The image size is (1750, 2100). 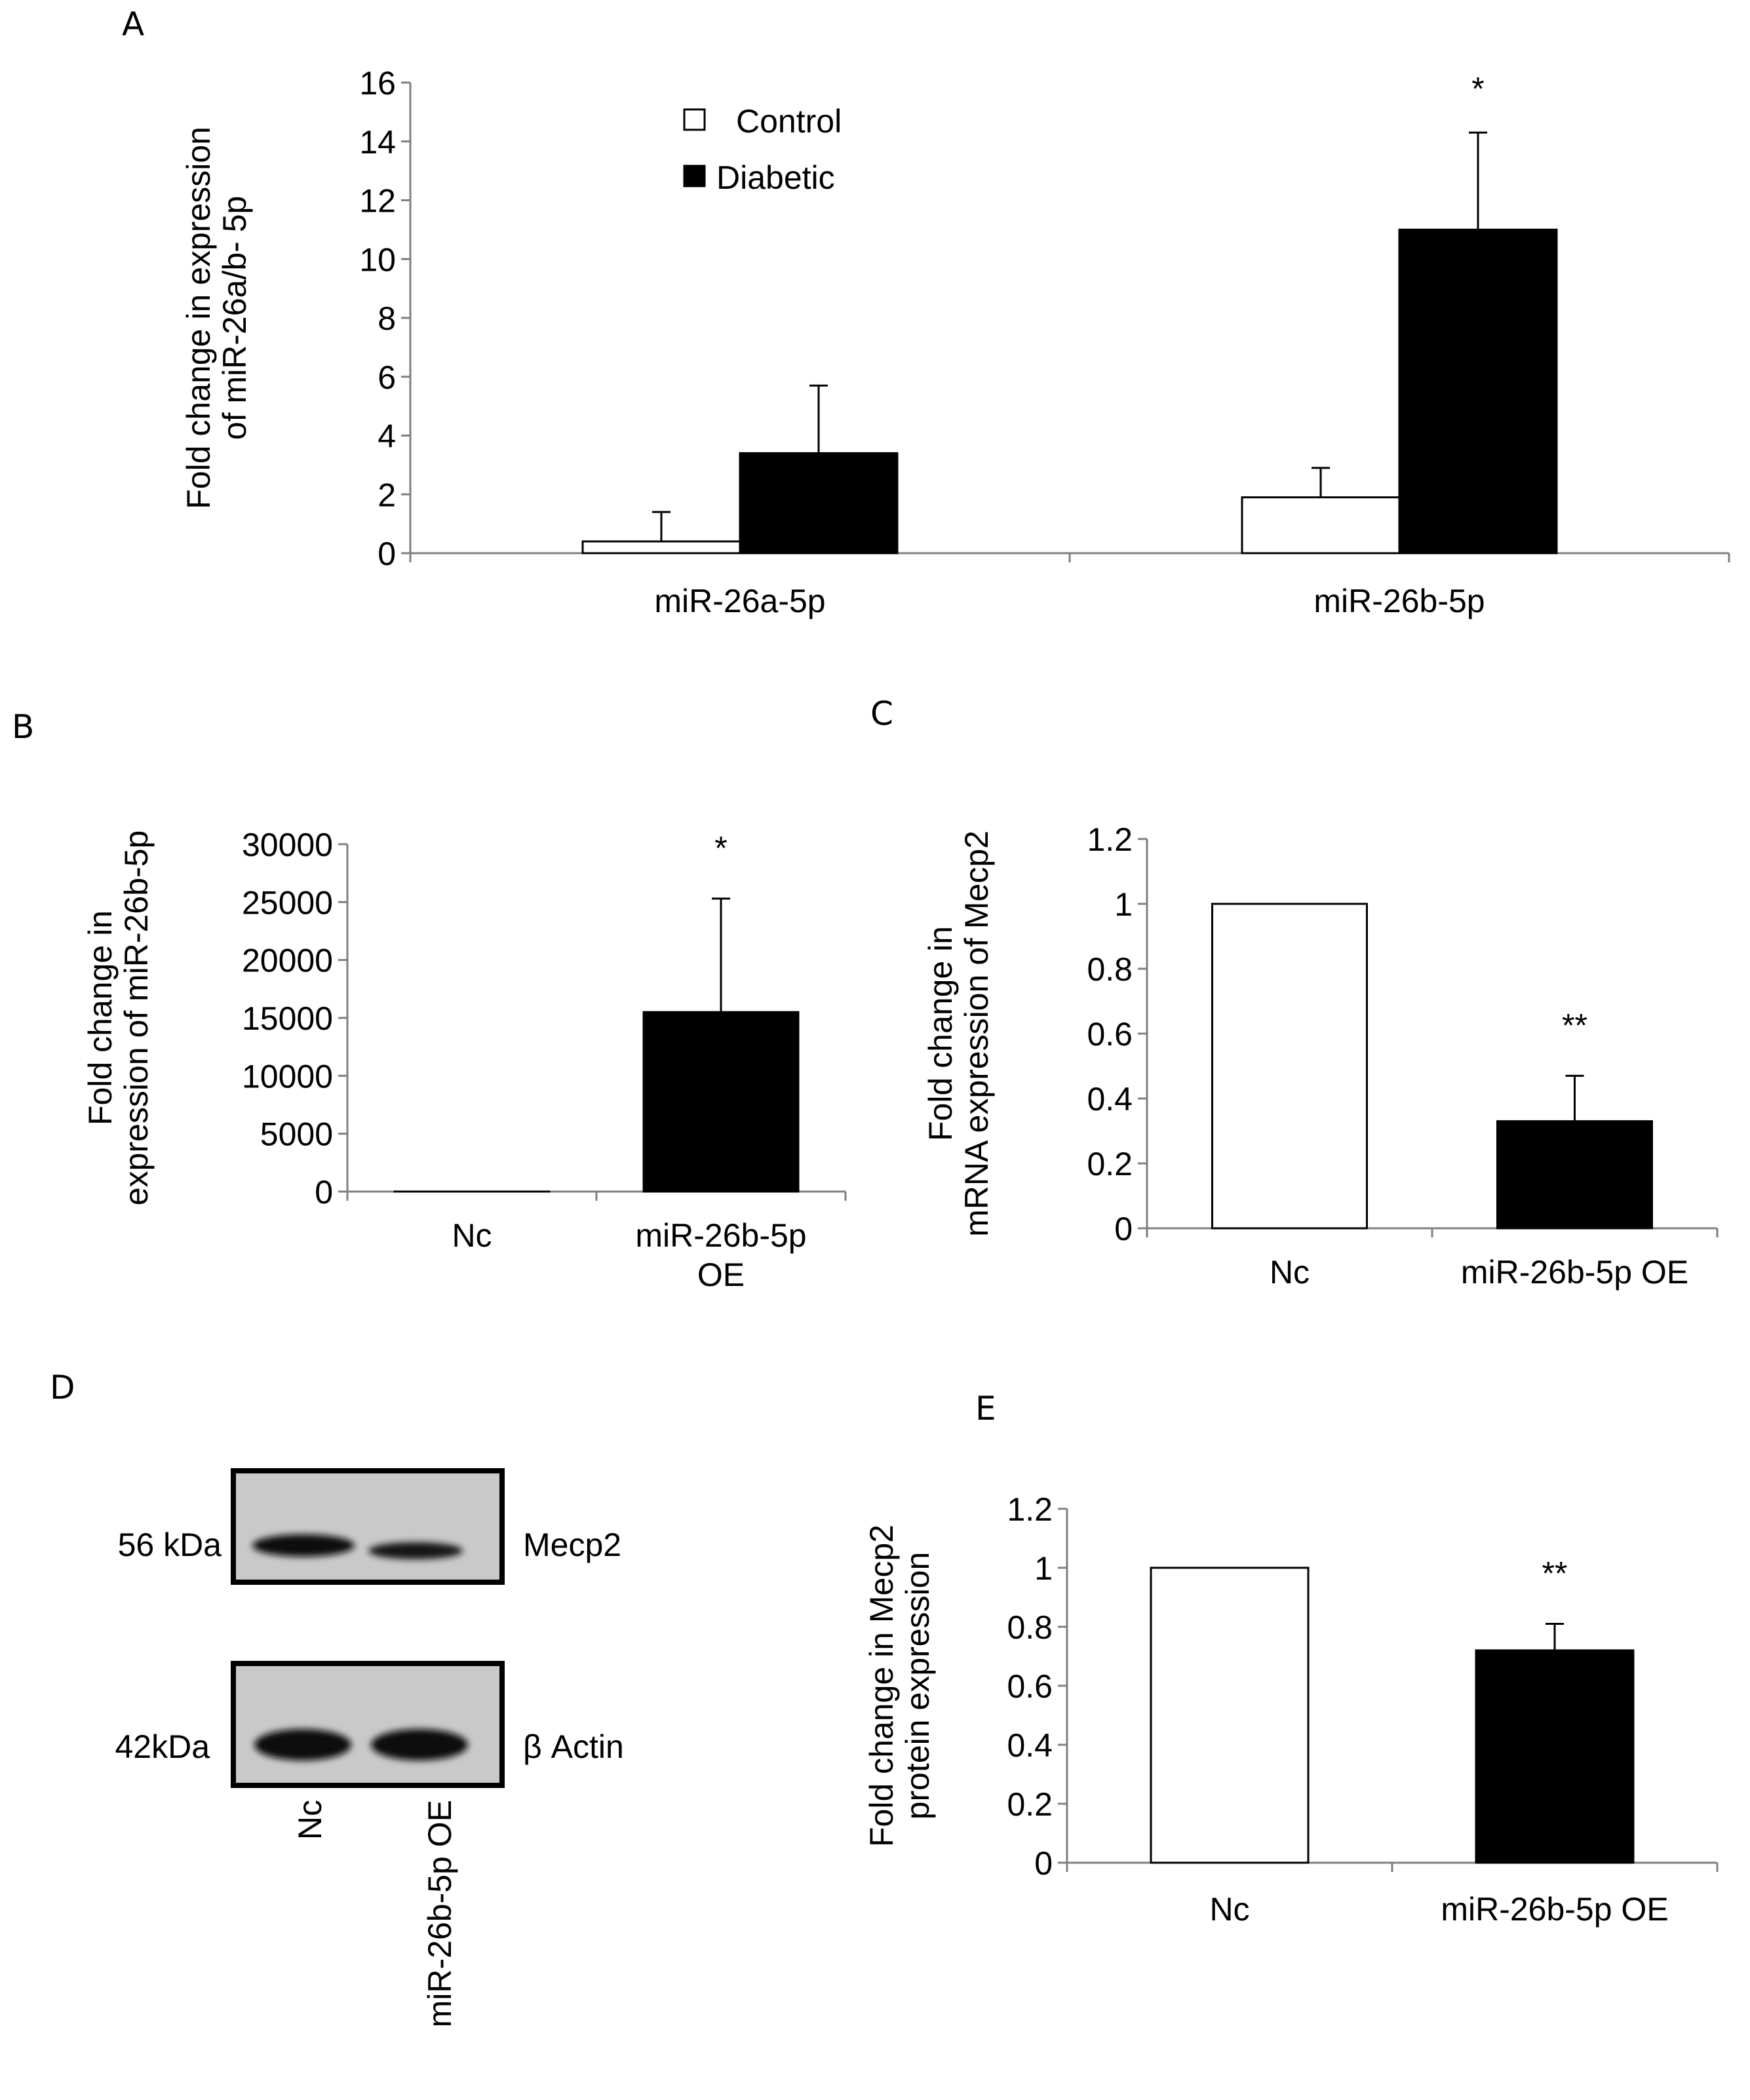 What do you see at coordinates (297, 1135) in the screenshot?
I see `y-tick-label: 5000` at bounding box center [297, 1135].